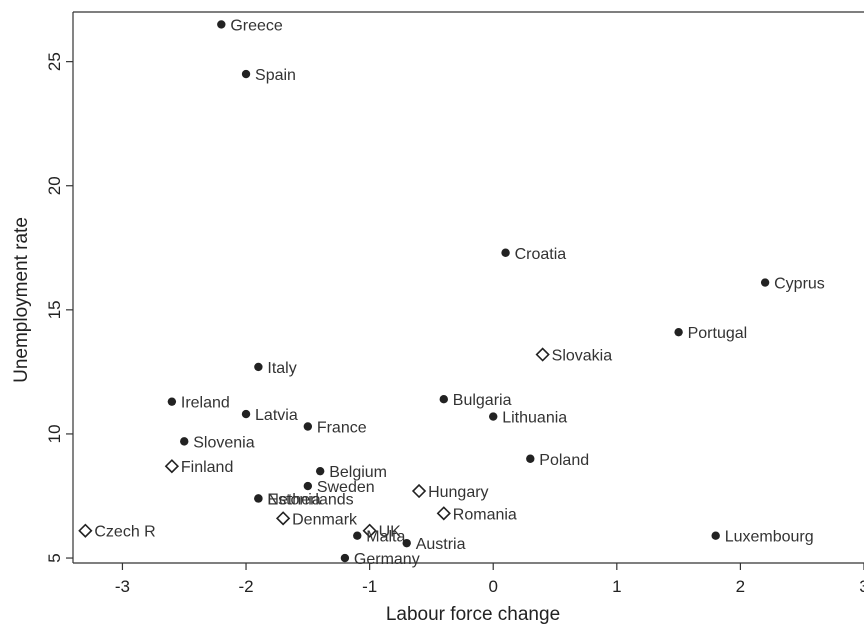 The image size is (864, 628). What do you see at coordinates (541, 254) in the screenshot?
I see `data-point-label: Croatia` at bounding box center [541, 254].